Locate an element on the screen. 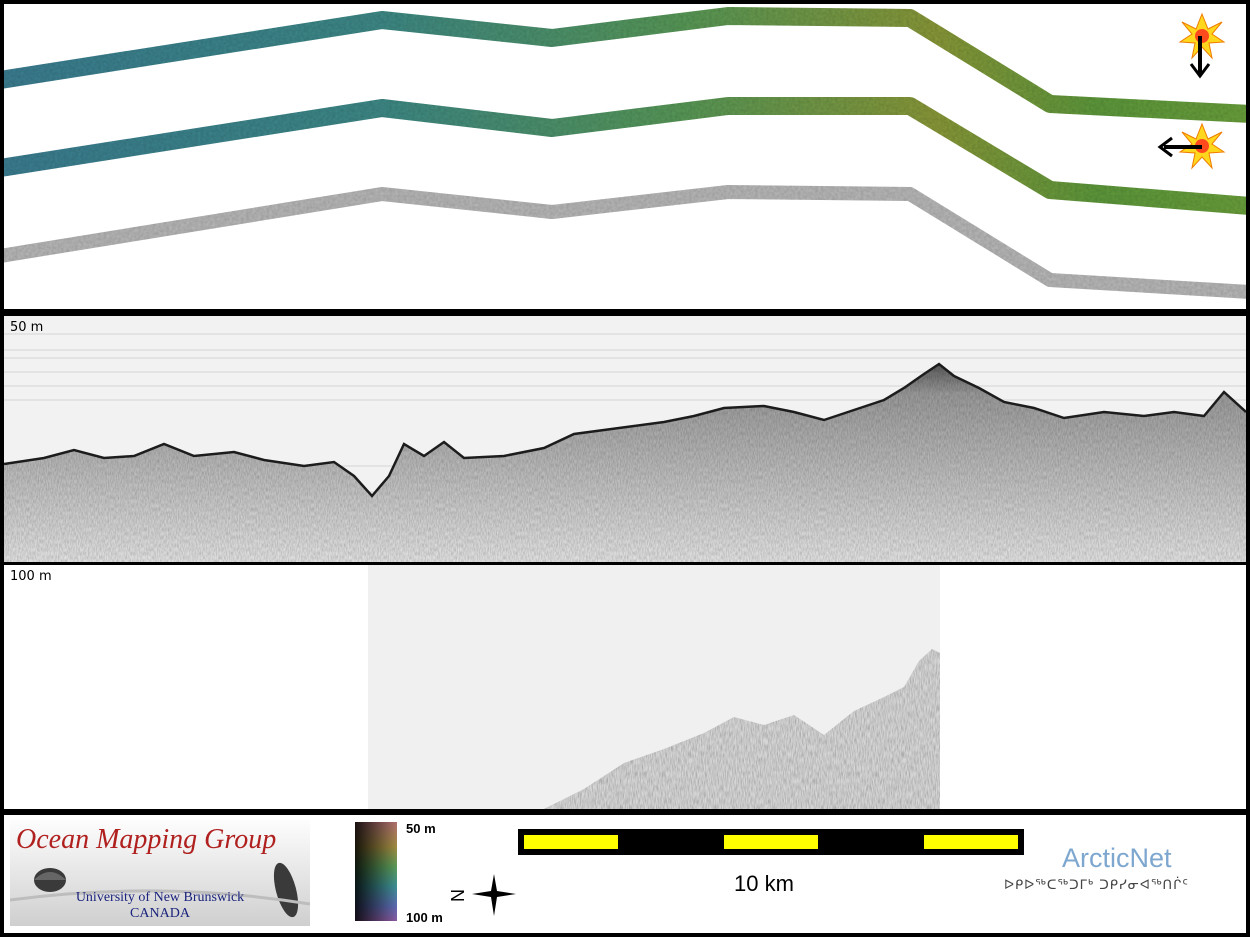 The width and height of the screenshot is (1250, 937). logo-university: University of New Brunswick is located at coordinates (160, 897).